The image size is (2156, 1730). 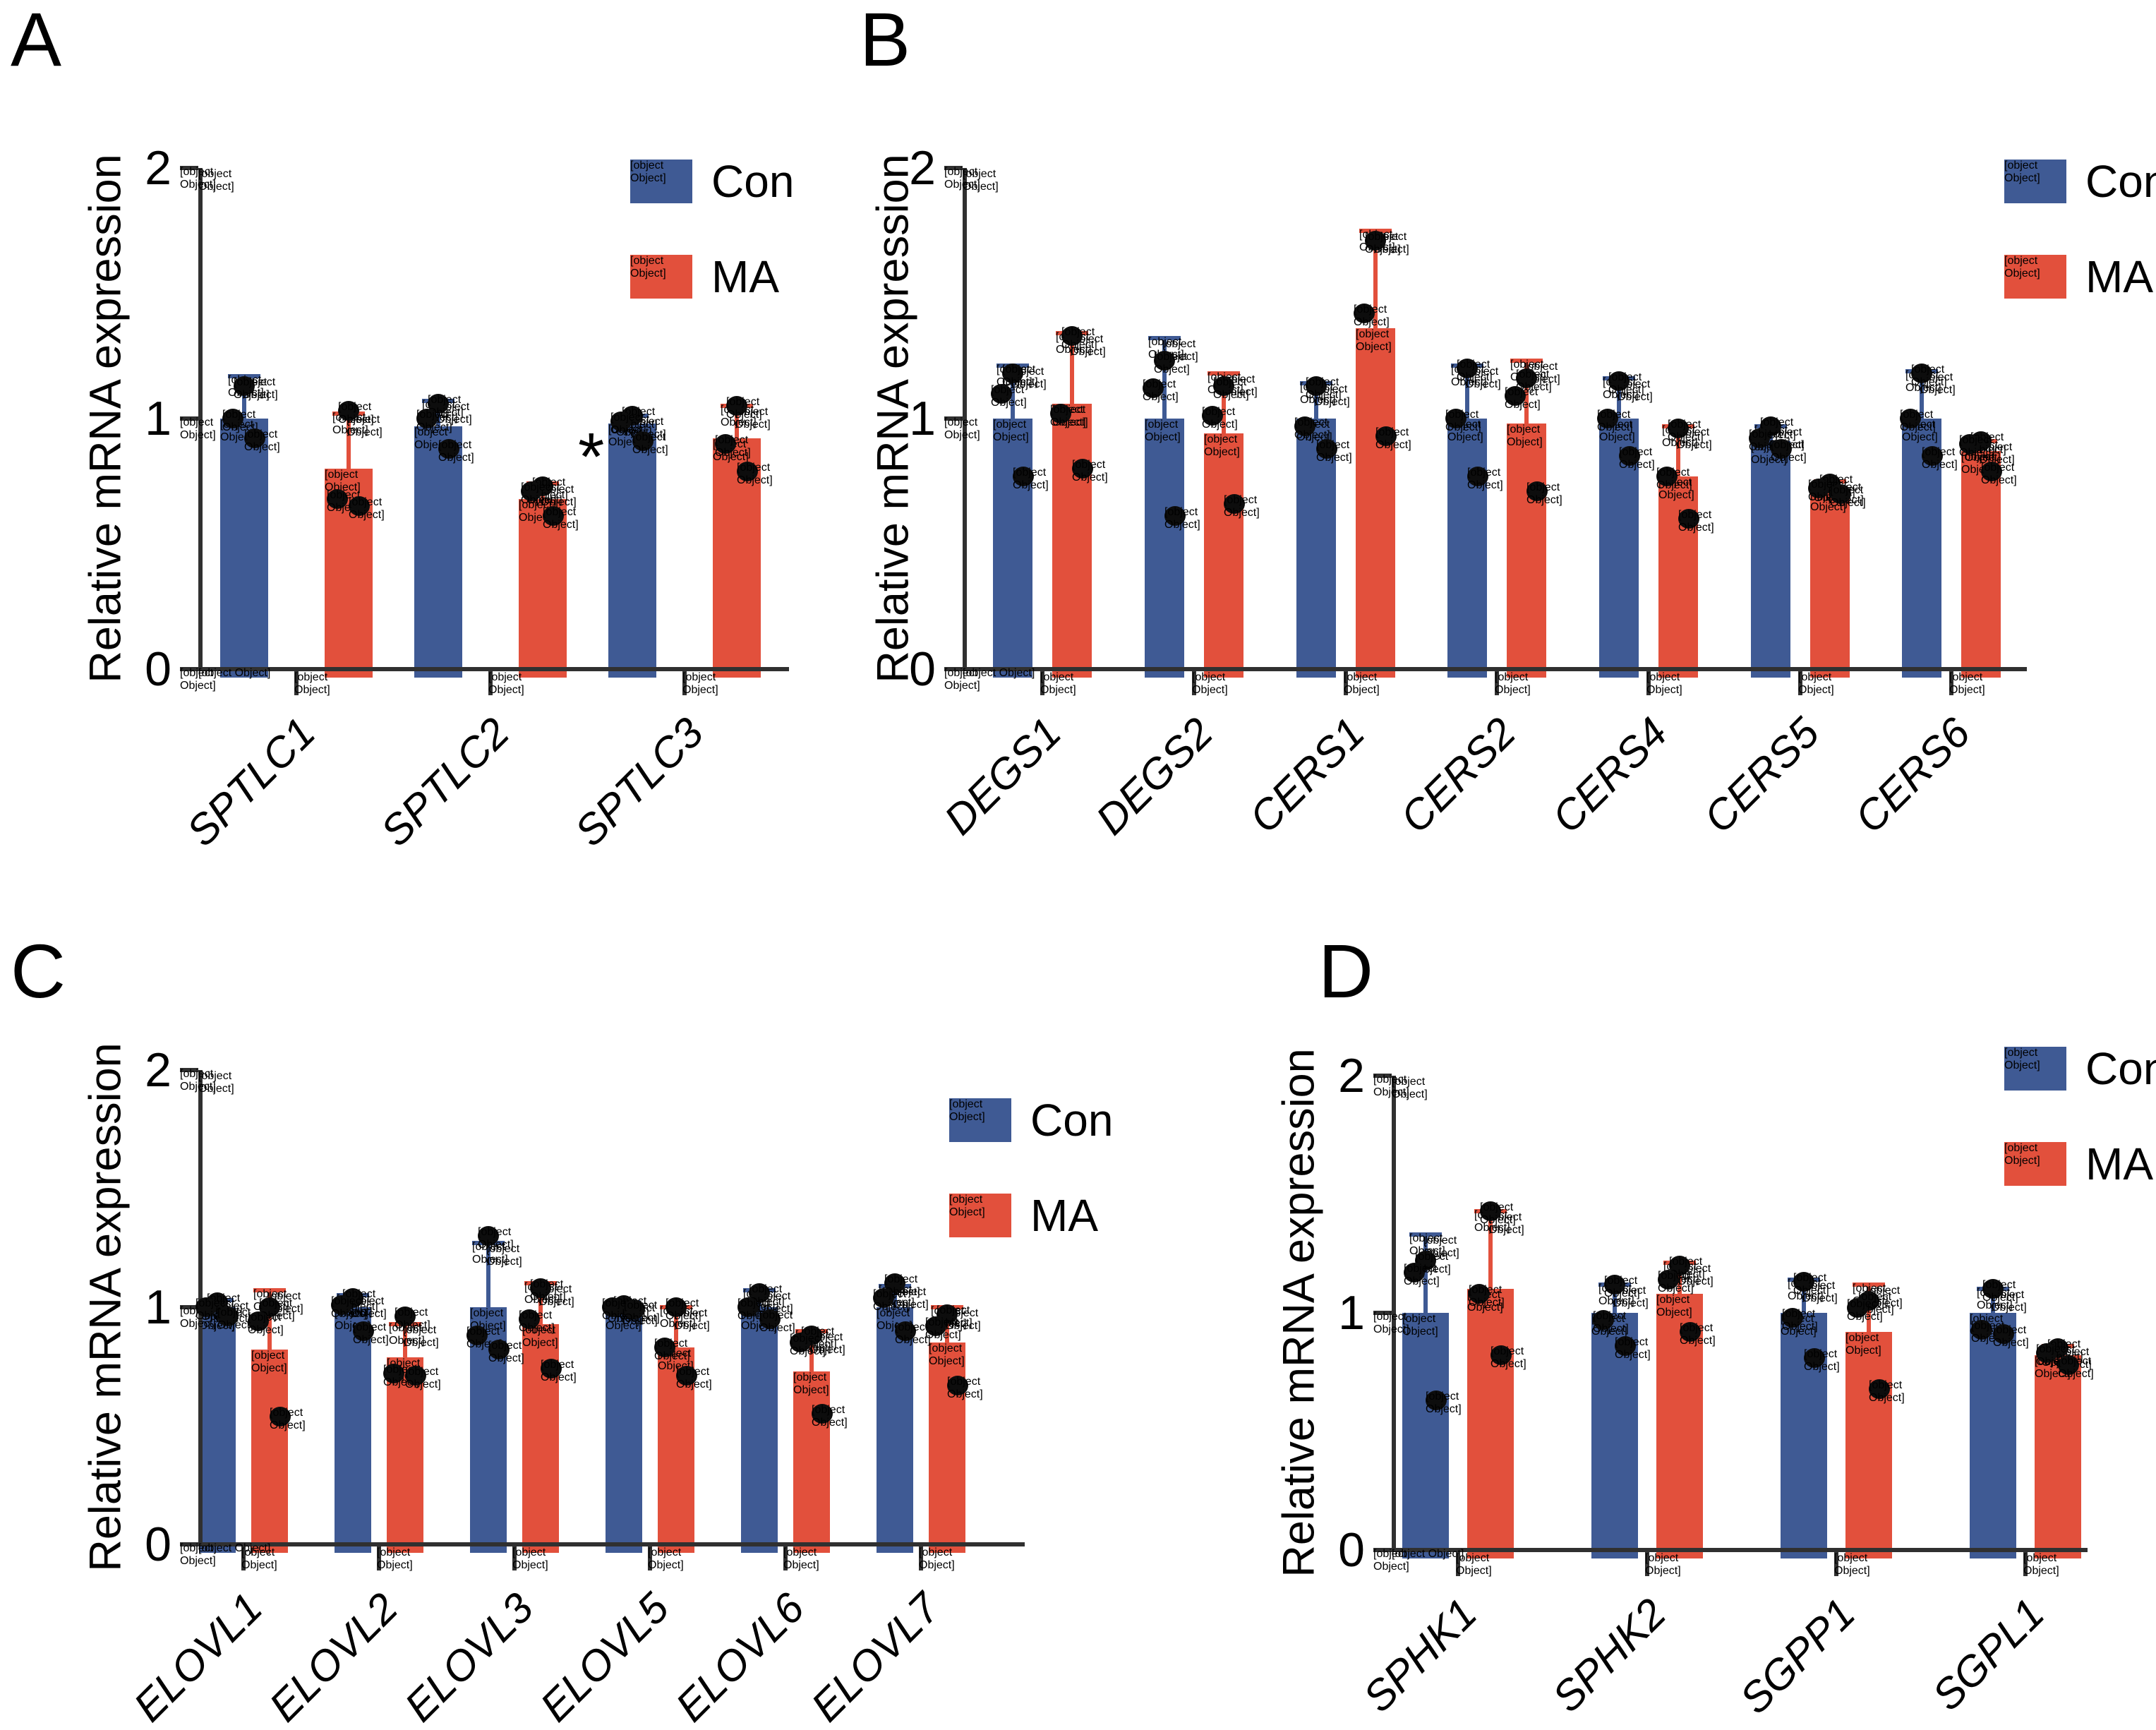 What do you see at coordinates (891, 1300) in the screenshot?
I see `data-point-ELOVL7-Con: [object Object]` at bounding box center [891, 1300].